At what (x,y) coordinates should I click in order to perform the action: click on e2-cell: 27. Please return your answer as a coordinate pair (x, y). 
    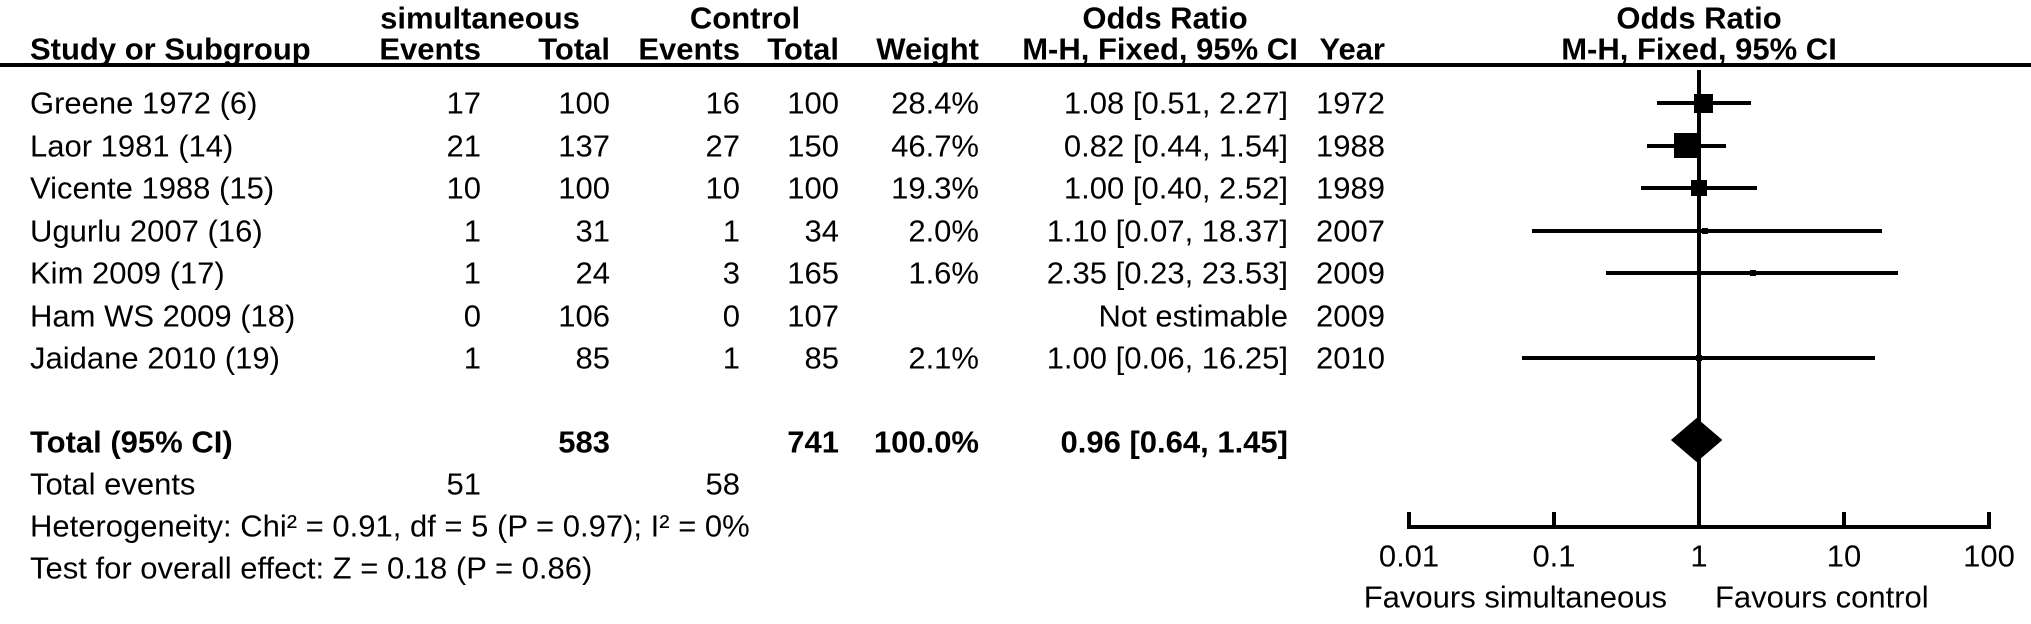
    Looking at the image, I should click on (722, 145).